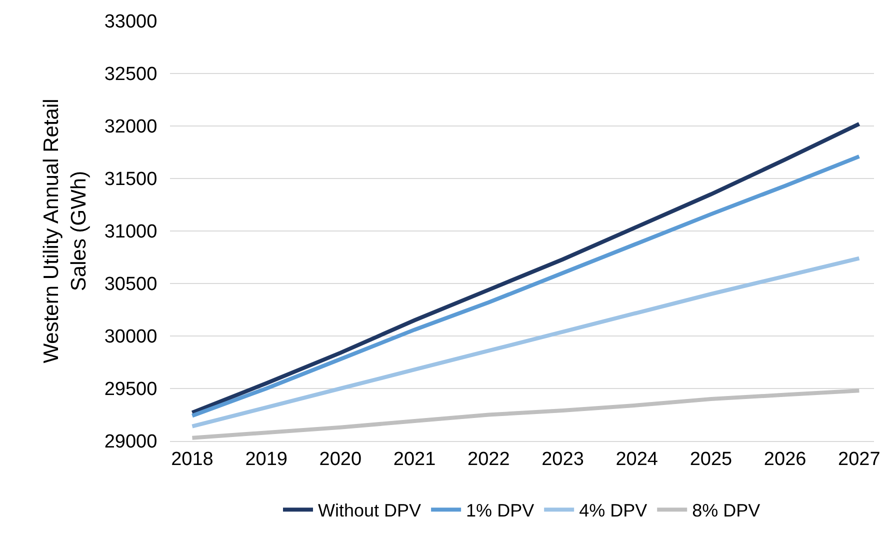 The height and width of the screenshot is (540, 894). What do you see at coordinates (192, 459) in the screenshot?
I see `x-tick-label: 2018` at bounding box center [192, 459].